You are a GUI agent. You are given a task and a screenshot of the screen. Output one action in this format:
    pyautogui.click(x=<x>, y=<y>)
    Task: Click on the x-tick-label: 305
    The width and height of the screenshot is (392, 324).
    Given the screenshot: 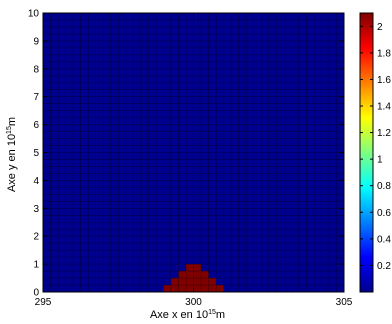 What is the action you would take?
    pyautogui.click(x=344, y=302)
    